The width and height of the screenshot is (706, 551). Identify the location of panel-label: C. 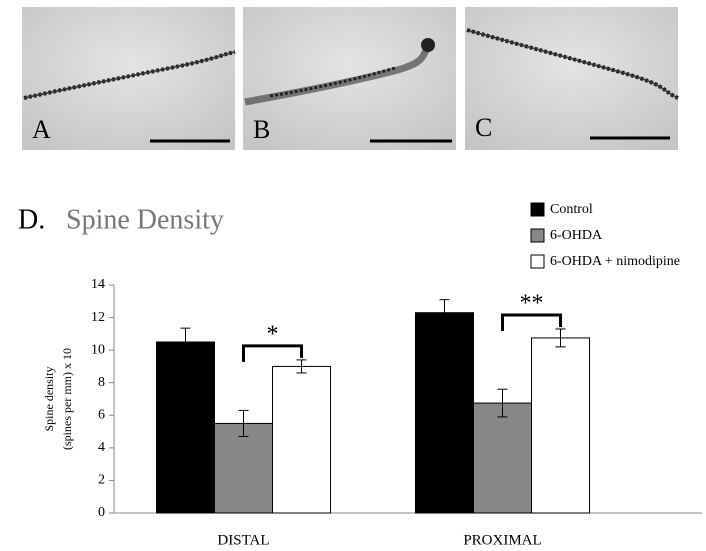
(483, 127).